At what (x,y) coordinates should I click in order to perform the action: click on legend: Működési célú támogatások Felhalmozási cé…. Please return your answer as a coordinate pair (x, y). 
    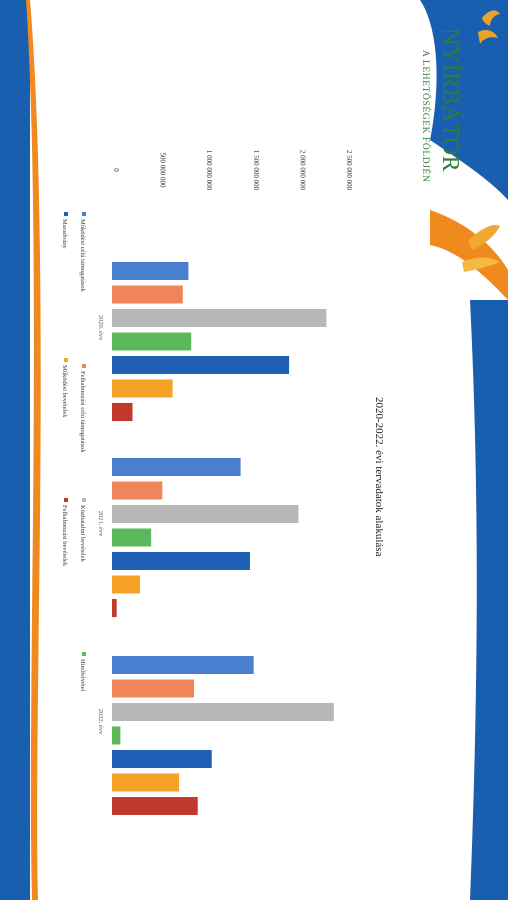
    Looking at the image, I should click on (73, 452).